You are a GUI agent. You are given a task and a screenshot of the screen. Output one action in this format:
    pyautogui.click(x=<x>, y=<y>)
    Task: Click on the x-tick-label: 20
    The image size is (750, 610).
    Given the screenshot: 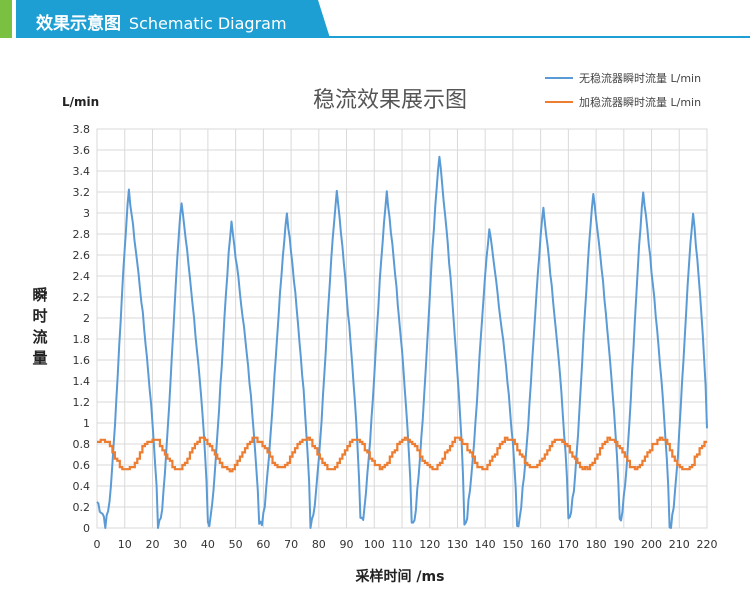 What is the action you would take?
    pyautogui.click(x=152, y=544)
    